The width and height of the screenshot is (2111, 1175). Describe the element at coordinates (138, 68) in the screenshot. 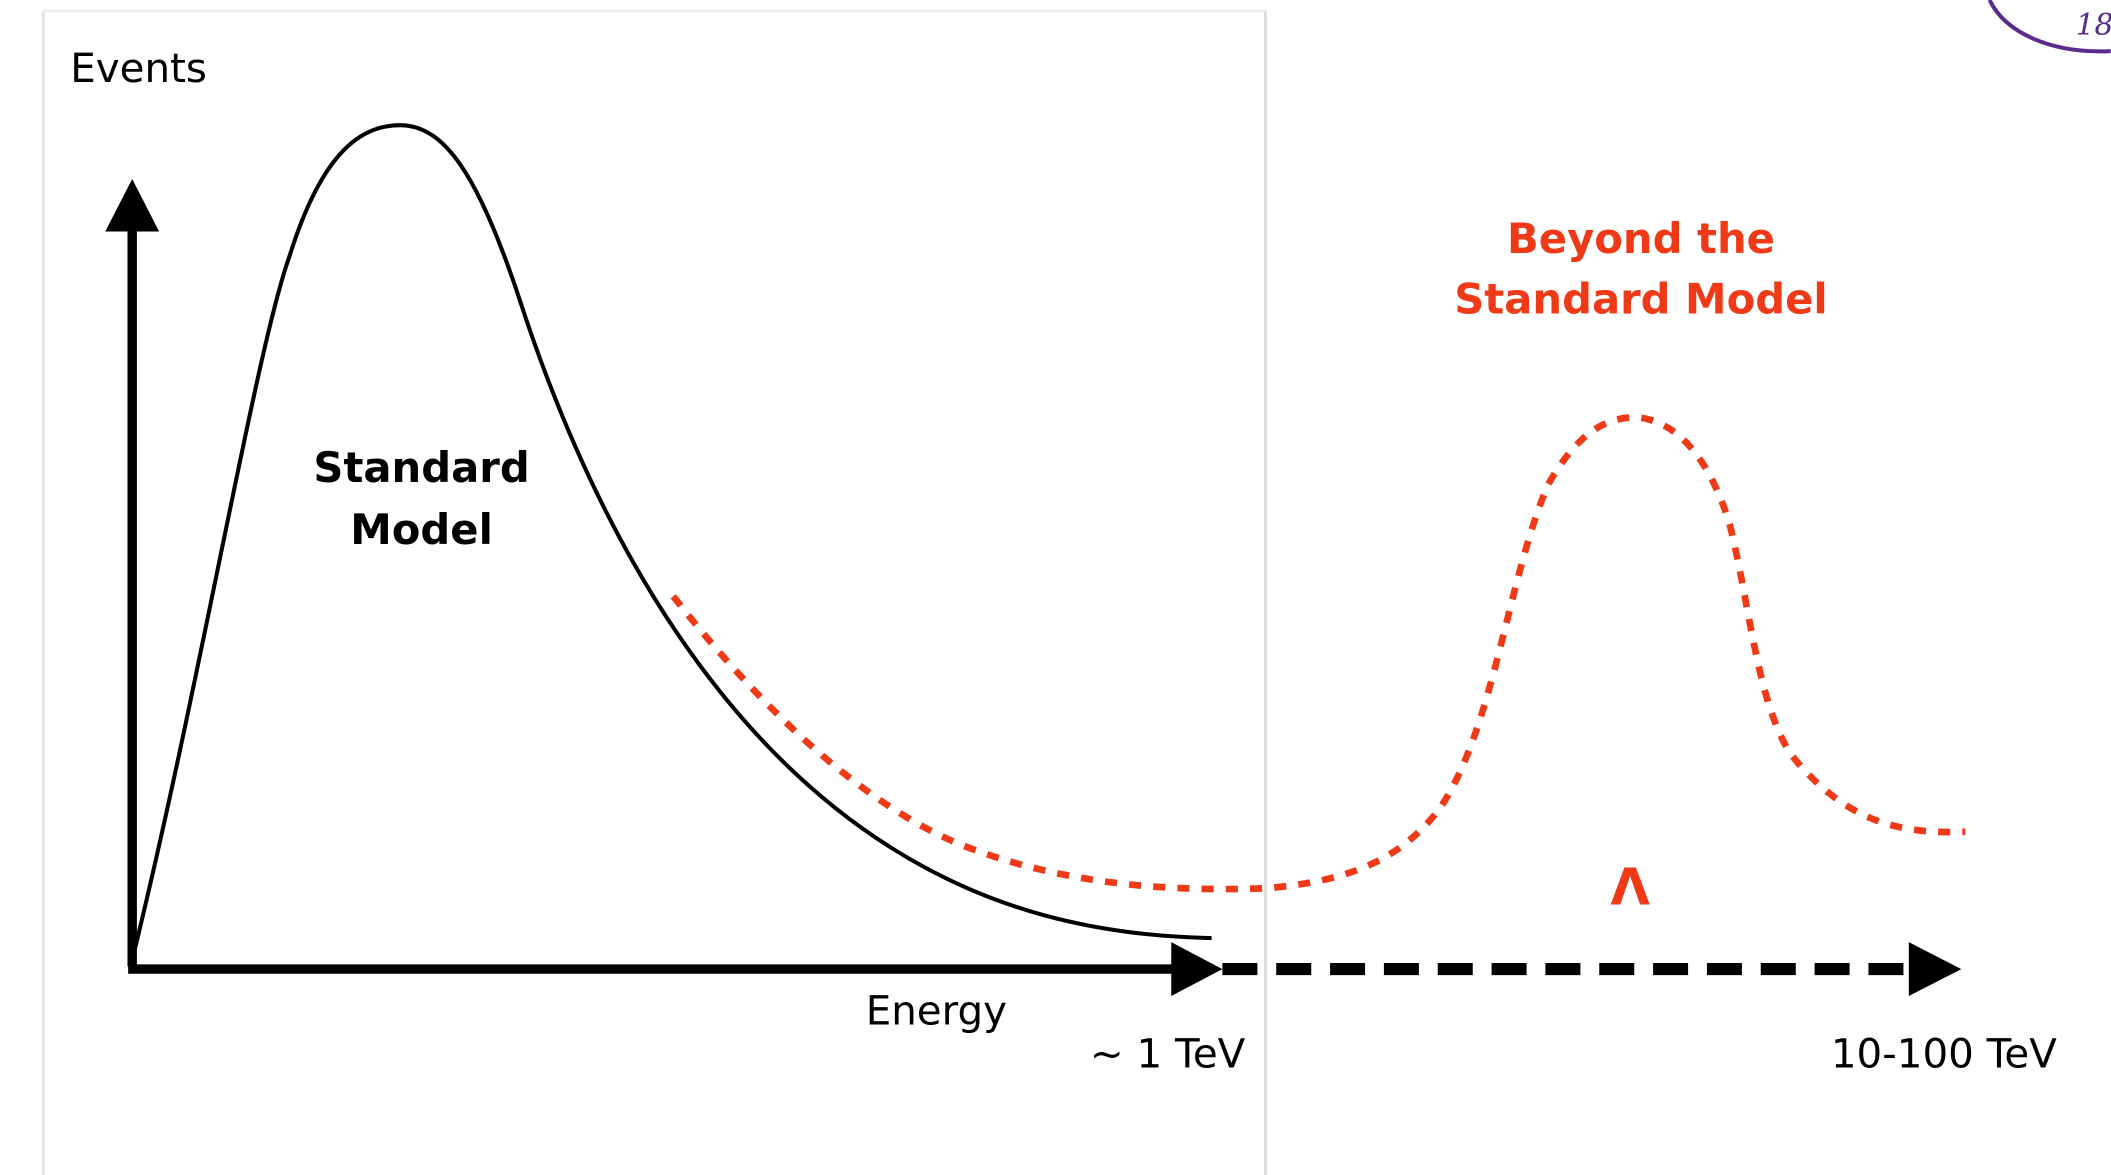

I see `y-axis-label: Events` at that location.